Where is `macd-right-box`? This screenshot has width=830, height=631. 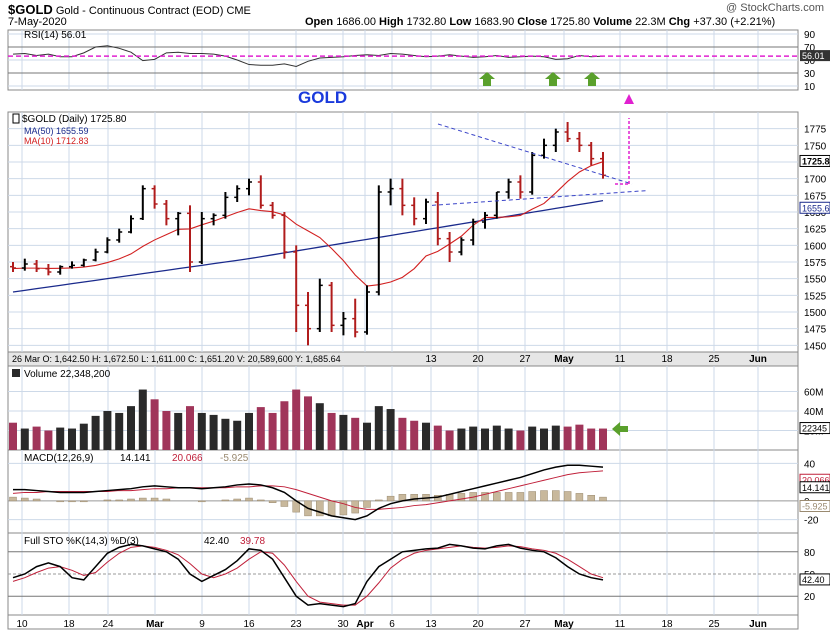
macd-right-box is located at coordinates (814, 487).